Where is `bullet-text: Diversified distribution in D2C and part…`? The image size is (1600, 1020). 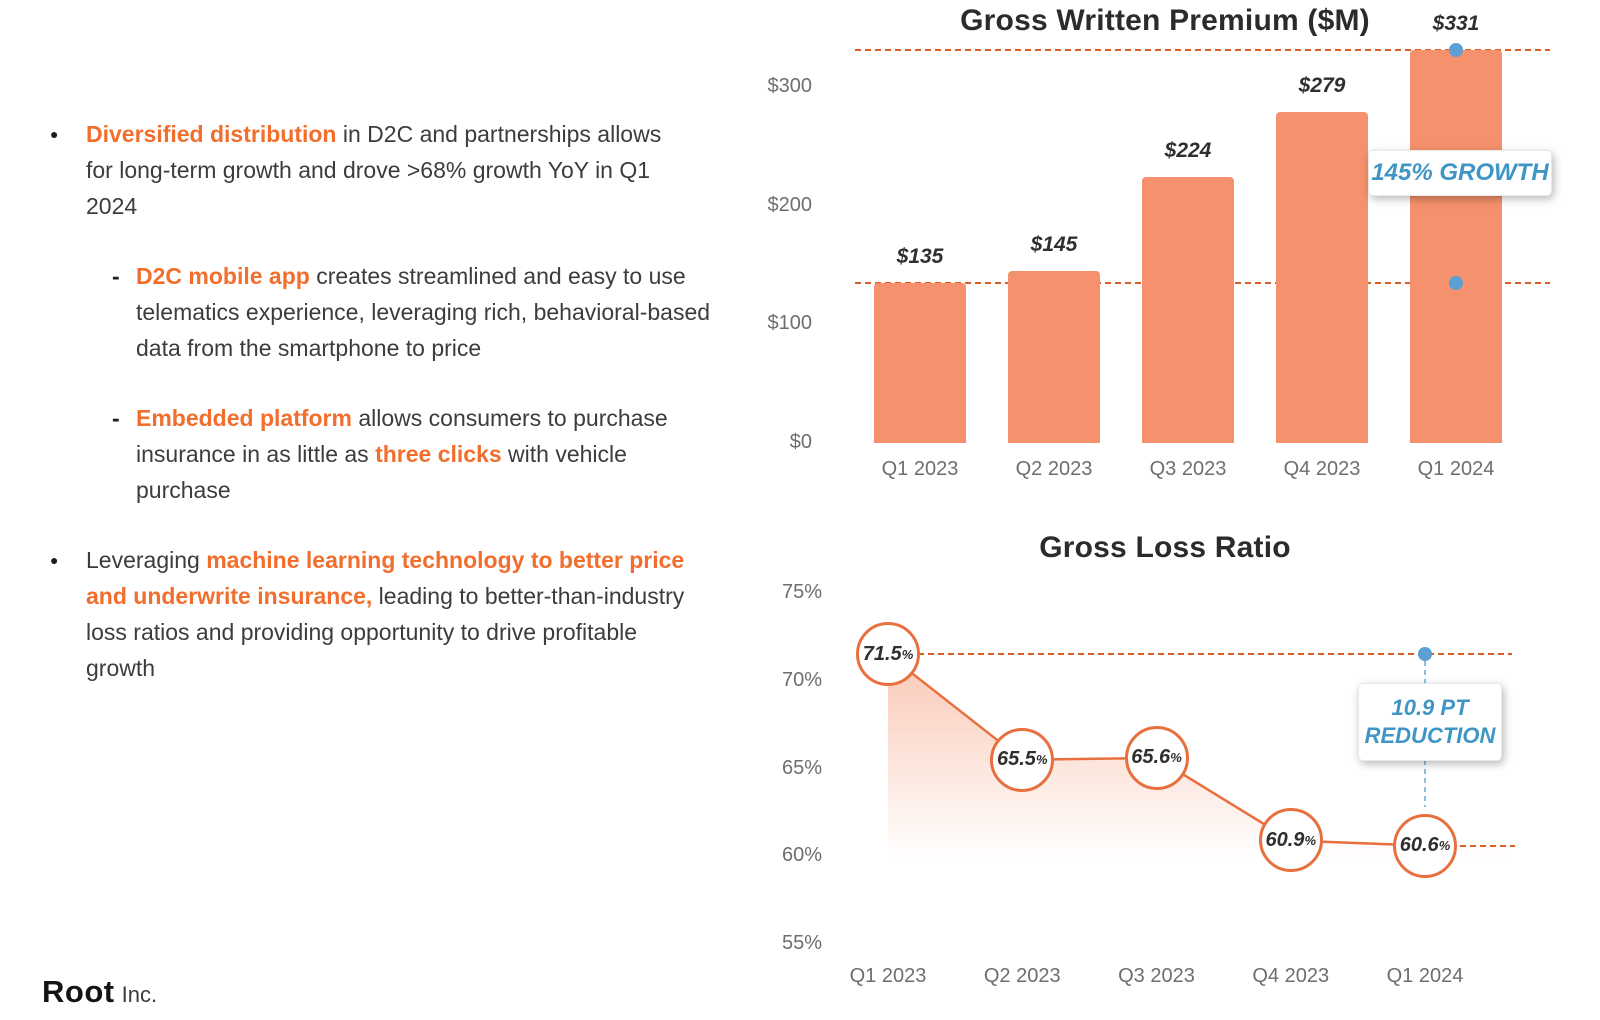
bullet-text: Diversified distribution in D2C and part… is located at coordinates (373, 170).